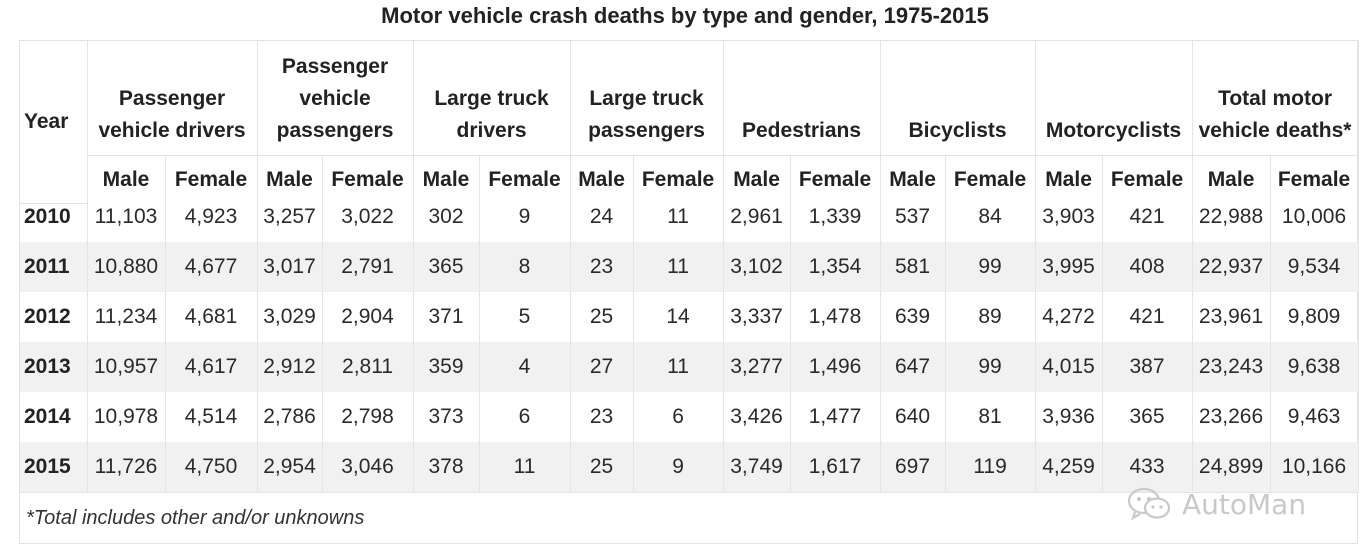 The image size is (1370, 560). What do you see at coordinates (757, 317) in the screenshot?
I see `value-cell: 3,337` at bounding box center [757, 317].